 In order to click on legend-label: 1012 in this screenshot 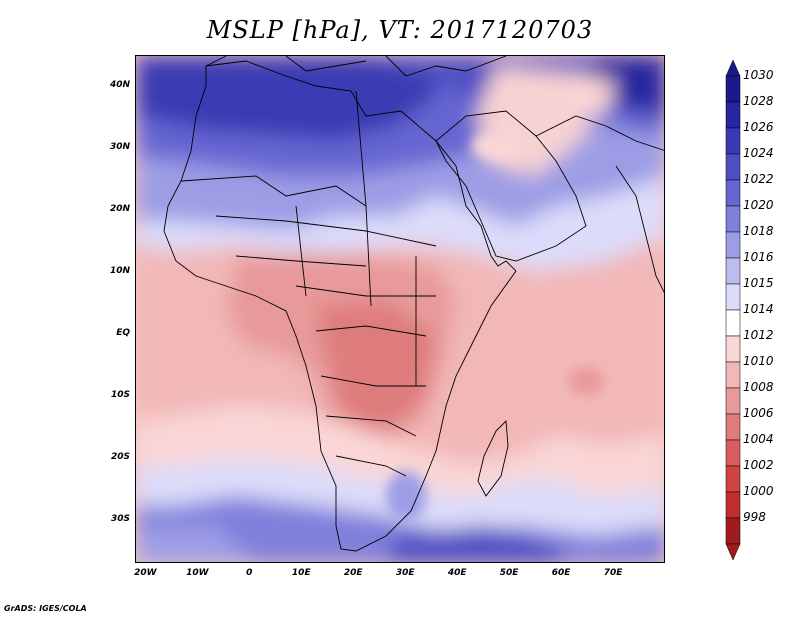, I will do `click(758, 335)`.